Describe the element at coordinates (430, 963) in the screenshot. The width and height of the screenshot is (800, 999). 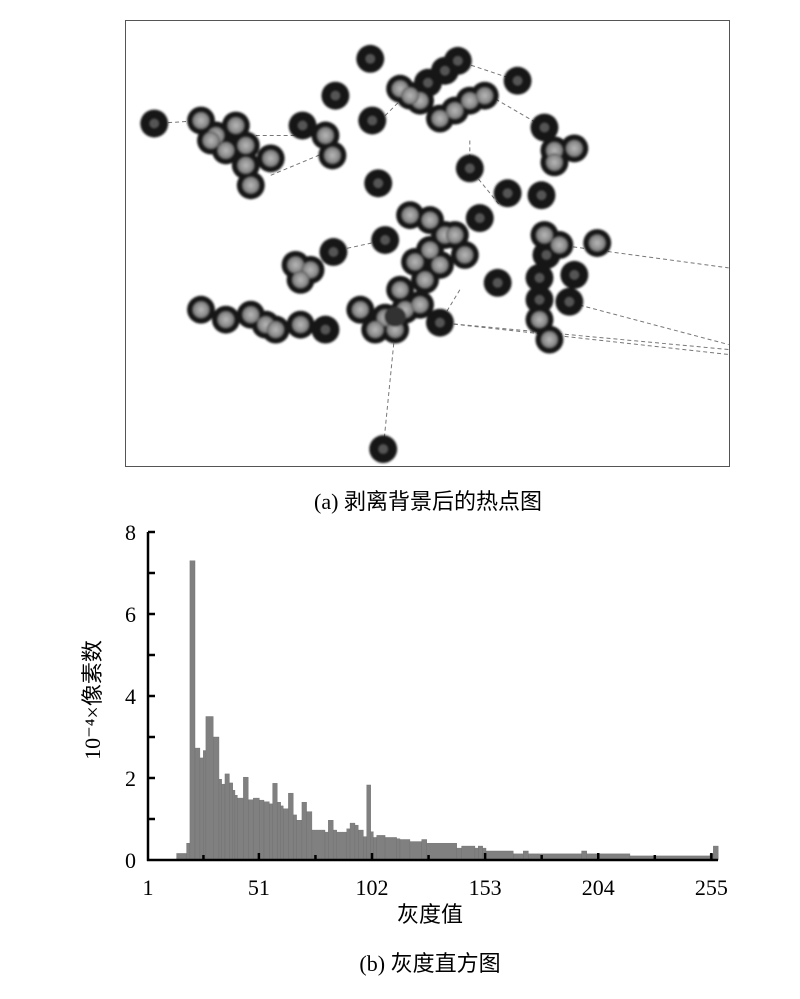
I see `figure-b-caption: (b) 灰度直方图` at that location.